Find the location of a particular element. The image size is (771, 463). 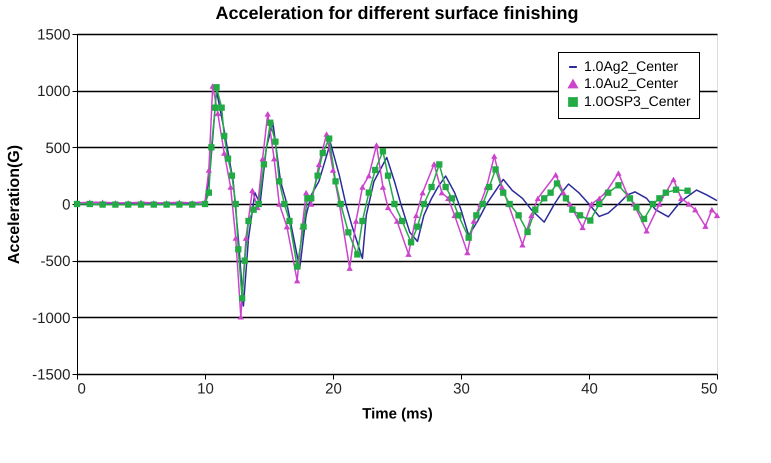

y-axis-title: Acceleration(G) is located at coordinates (15, 204).